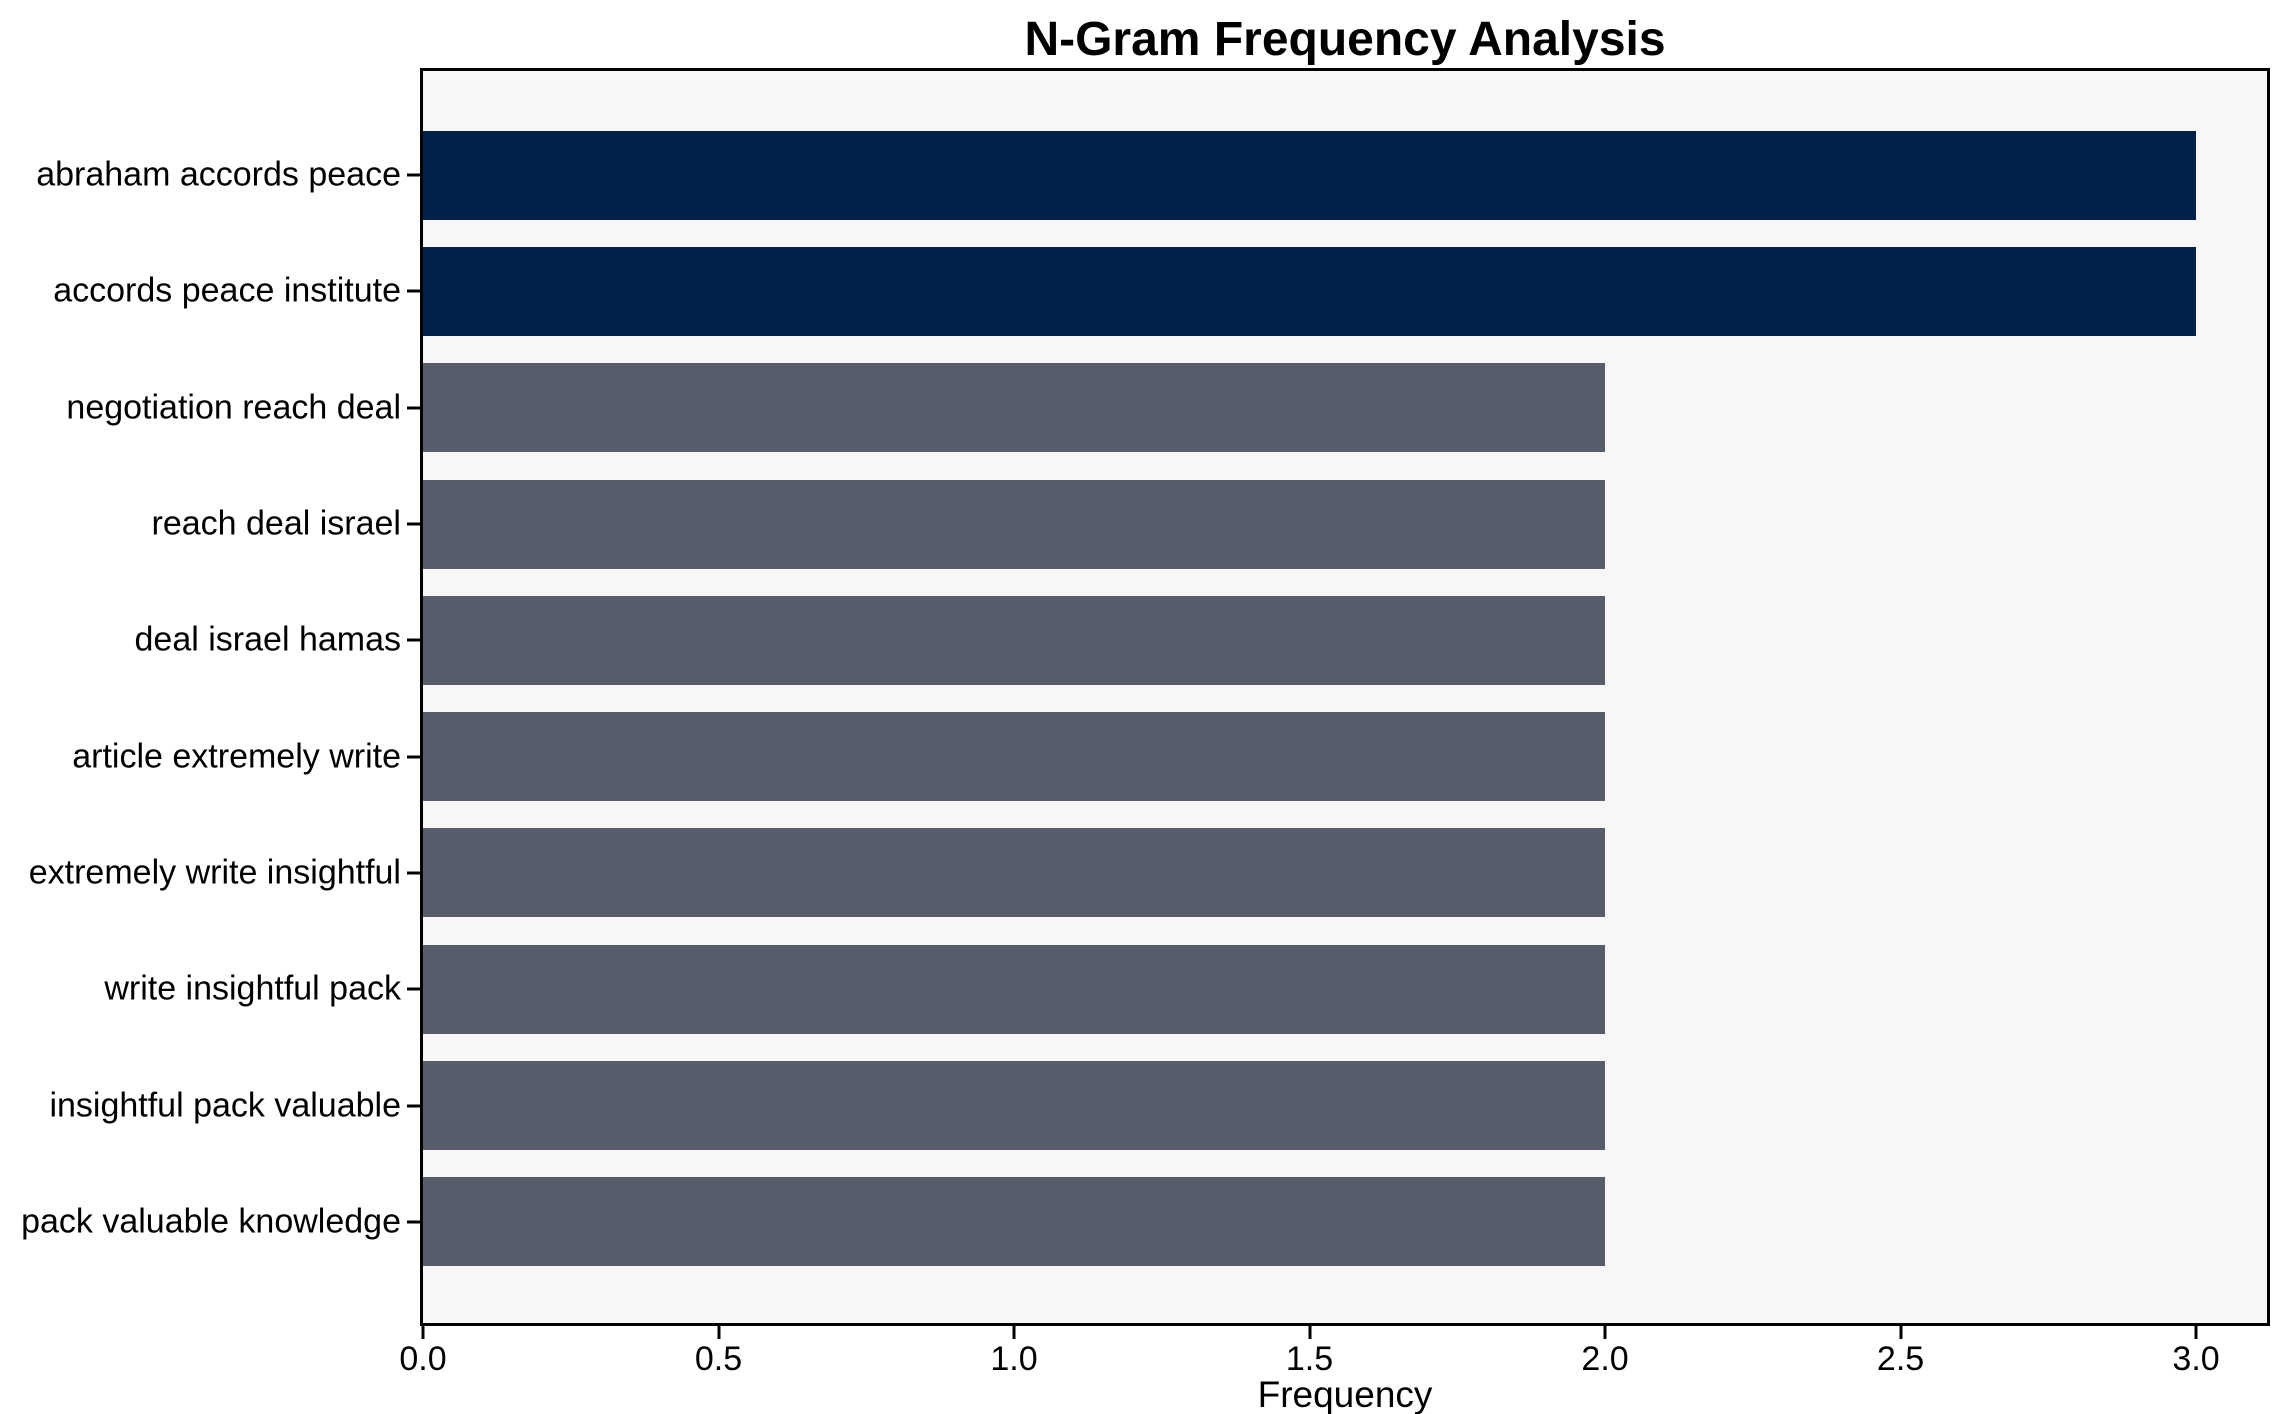 Image resolution: width=2292 pixels, height=1414 pixels. Describe the element at coordinates (1345, 39) in the screenshot. I see `chart-title: N-Gram Frequency Analysis` at that location.